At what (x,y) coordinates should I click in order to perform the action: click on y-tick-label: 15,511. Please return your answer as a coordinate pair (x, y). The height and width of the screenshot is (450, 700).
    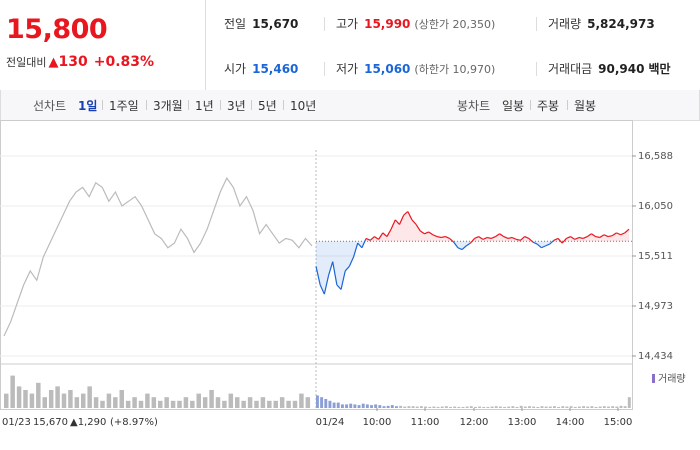
    Looking at the image, I should click on (655, 256).